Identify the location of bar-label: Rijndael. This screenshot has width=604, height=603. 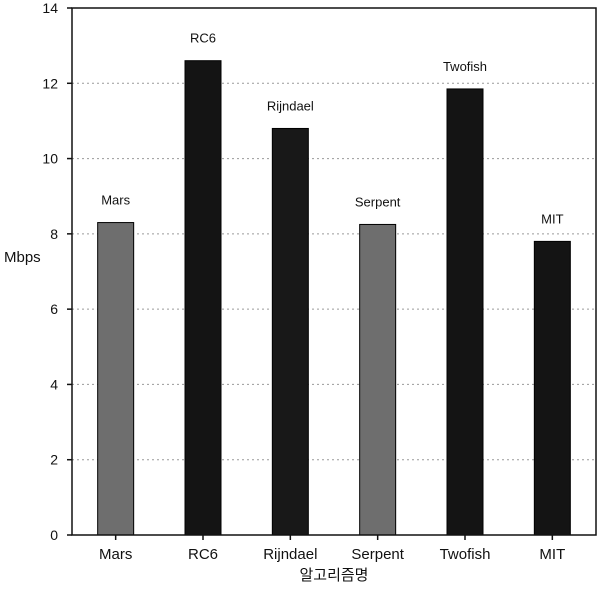
(290, 105).